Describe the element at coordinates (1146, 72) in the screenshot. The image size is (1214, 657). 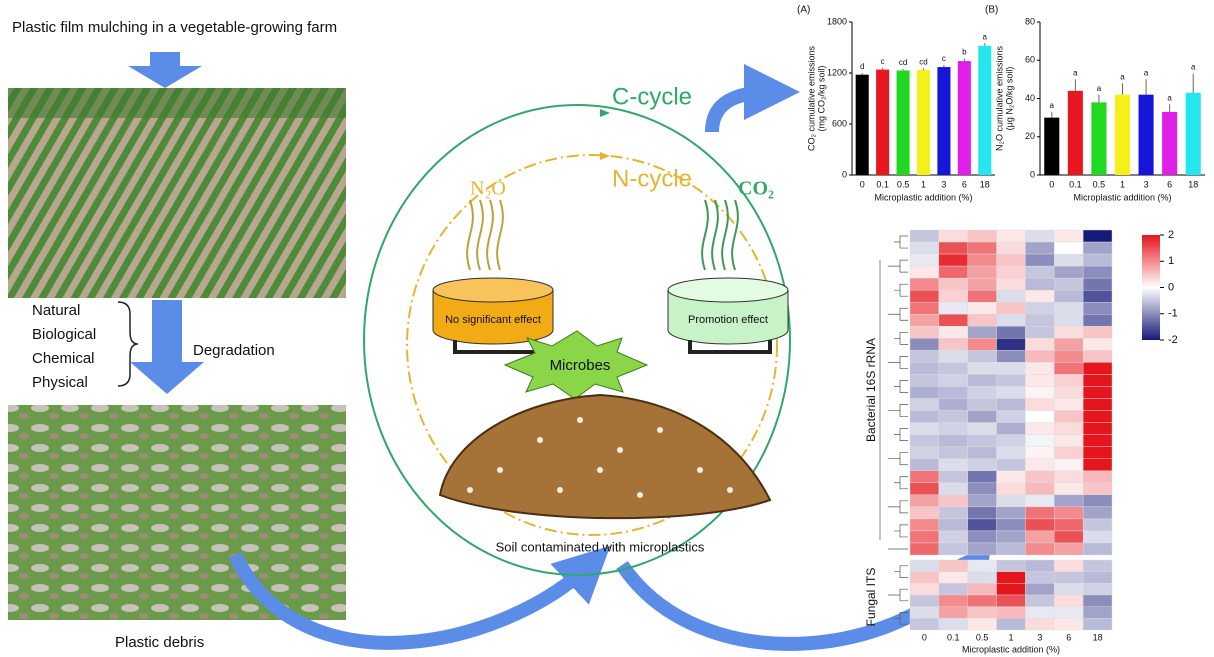
I see `significance-letter: a` at that location.